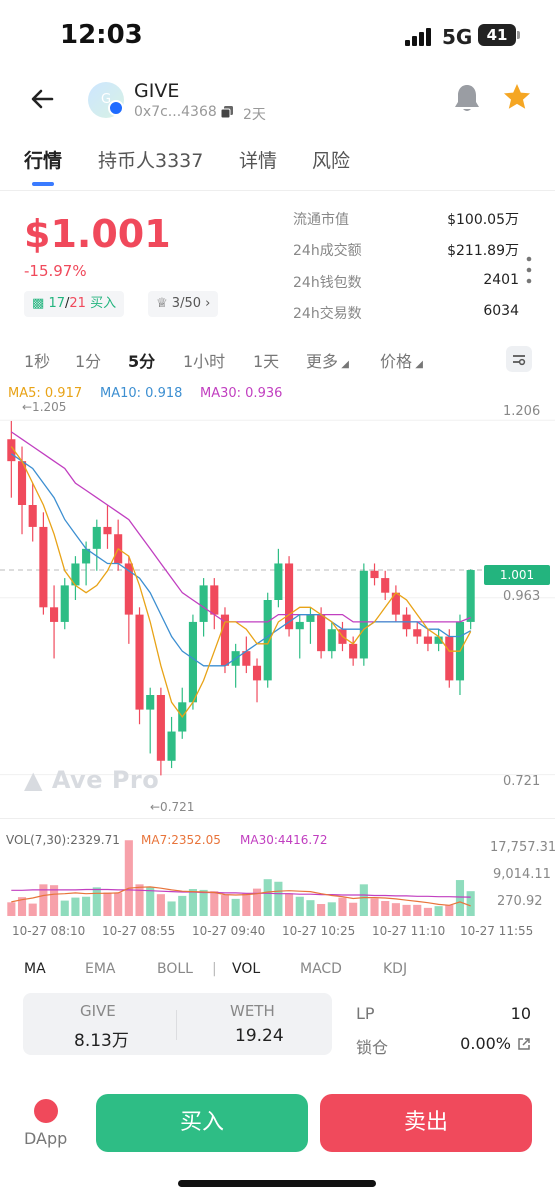  I want to click on time-label: 10-27 09:40, so click(229, 931).